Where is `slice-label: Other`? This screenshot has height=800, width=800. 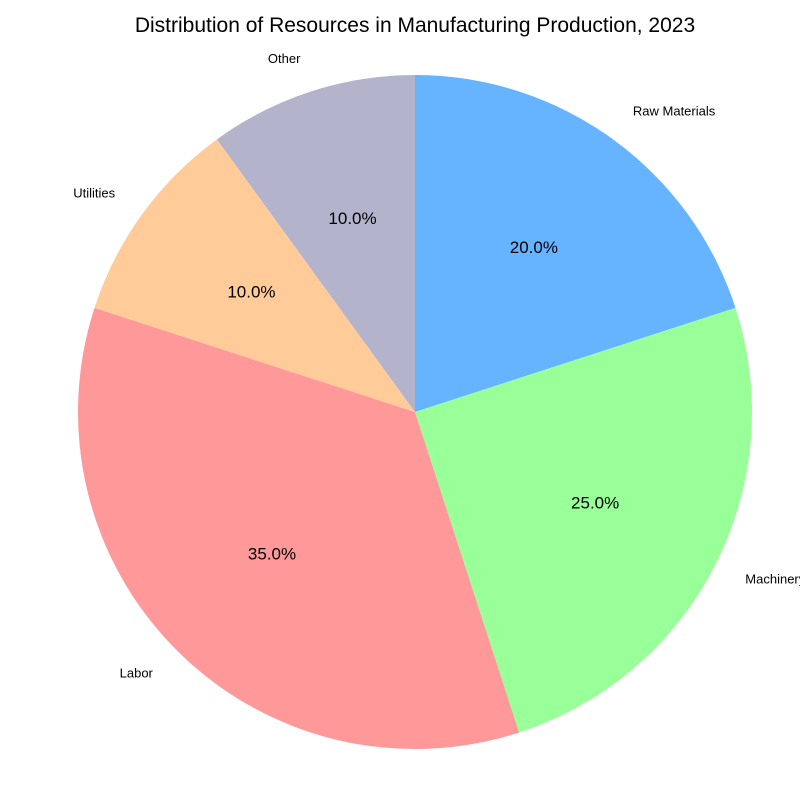 slice-label: Other is located at coordinates (284, 58).